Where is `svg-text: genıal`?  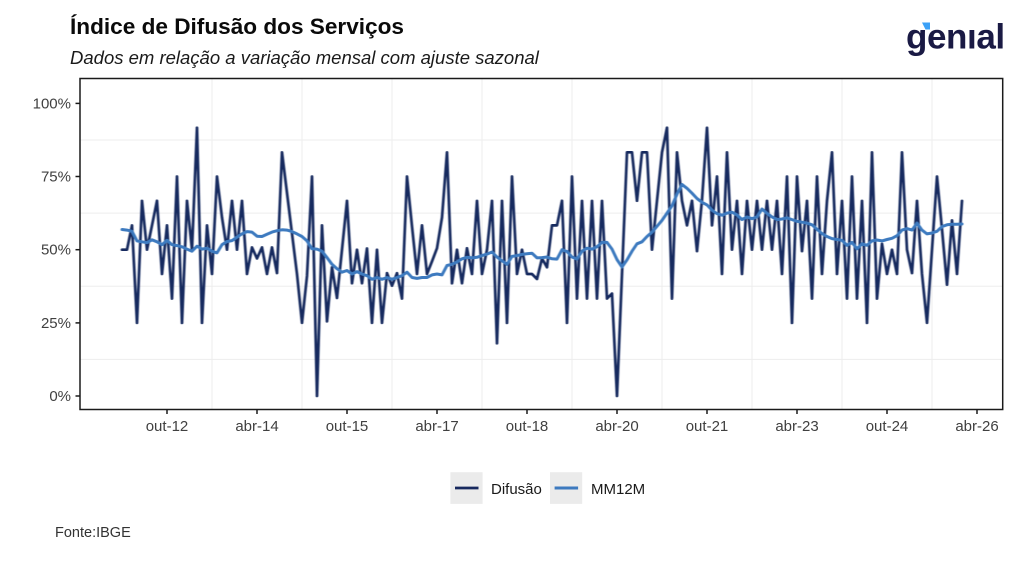 svg-text: genıal is located at coordinates (955, 37).